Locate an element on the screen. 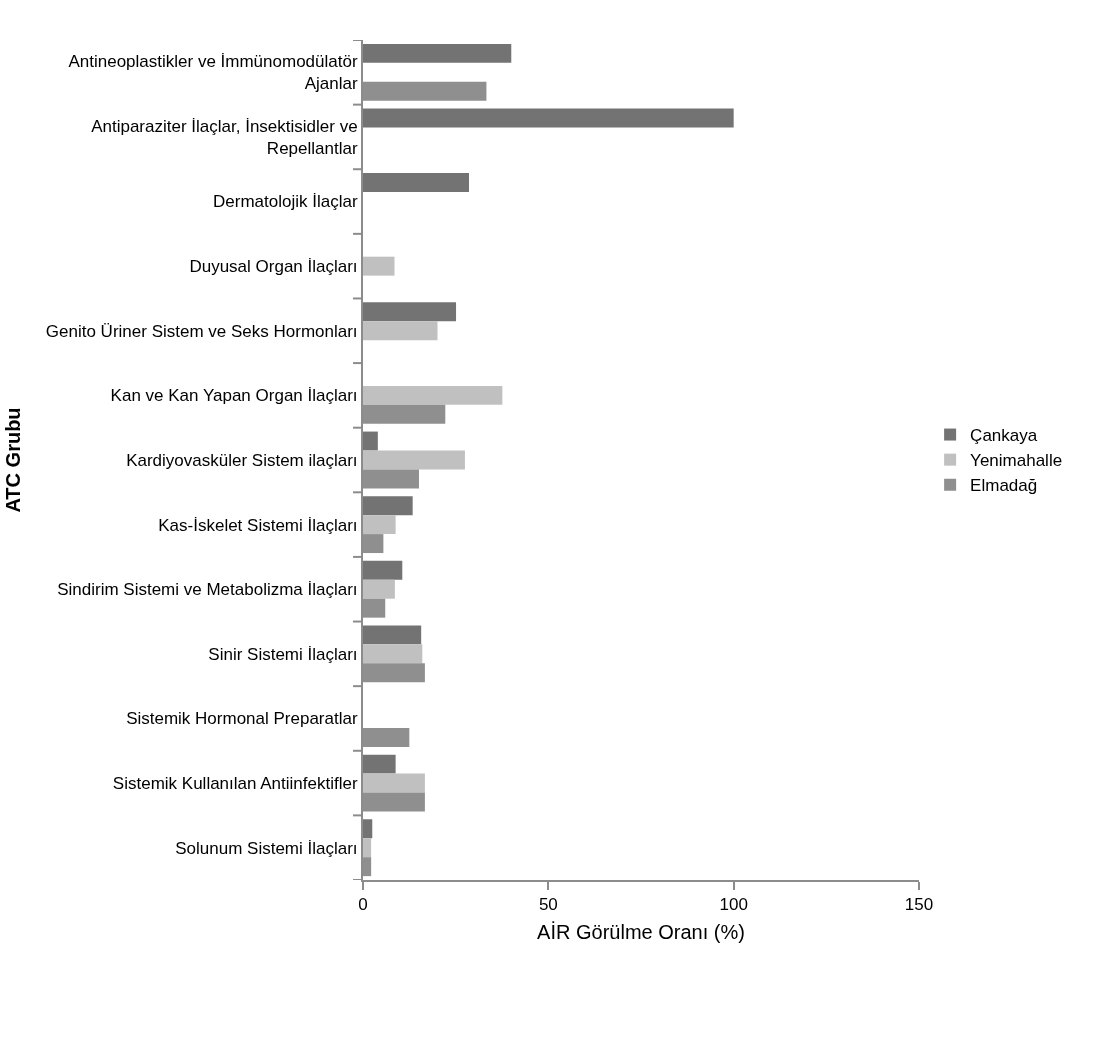  y-tick-label: Kardiyovasküler Sistem ilaçları is located at coordinates (242, 460).